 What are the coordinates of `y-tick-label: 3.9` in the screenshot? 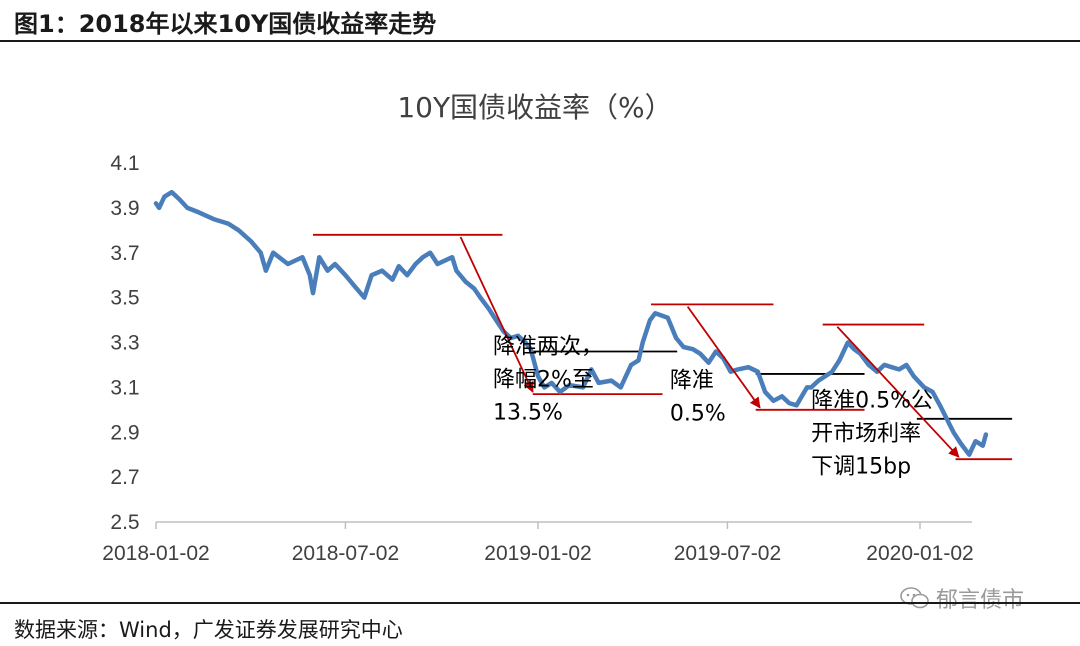 It's located at (124, 208).